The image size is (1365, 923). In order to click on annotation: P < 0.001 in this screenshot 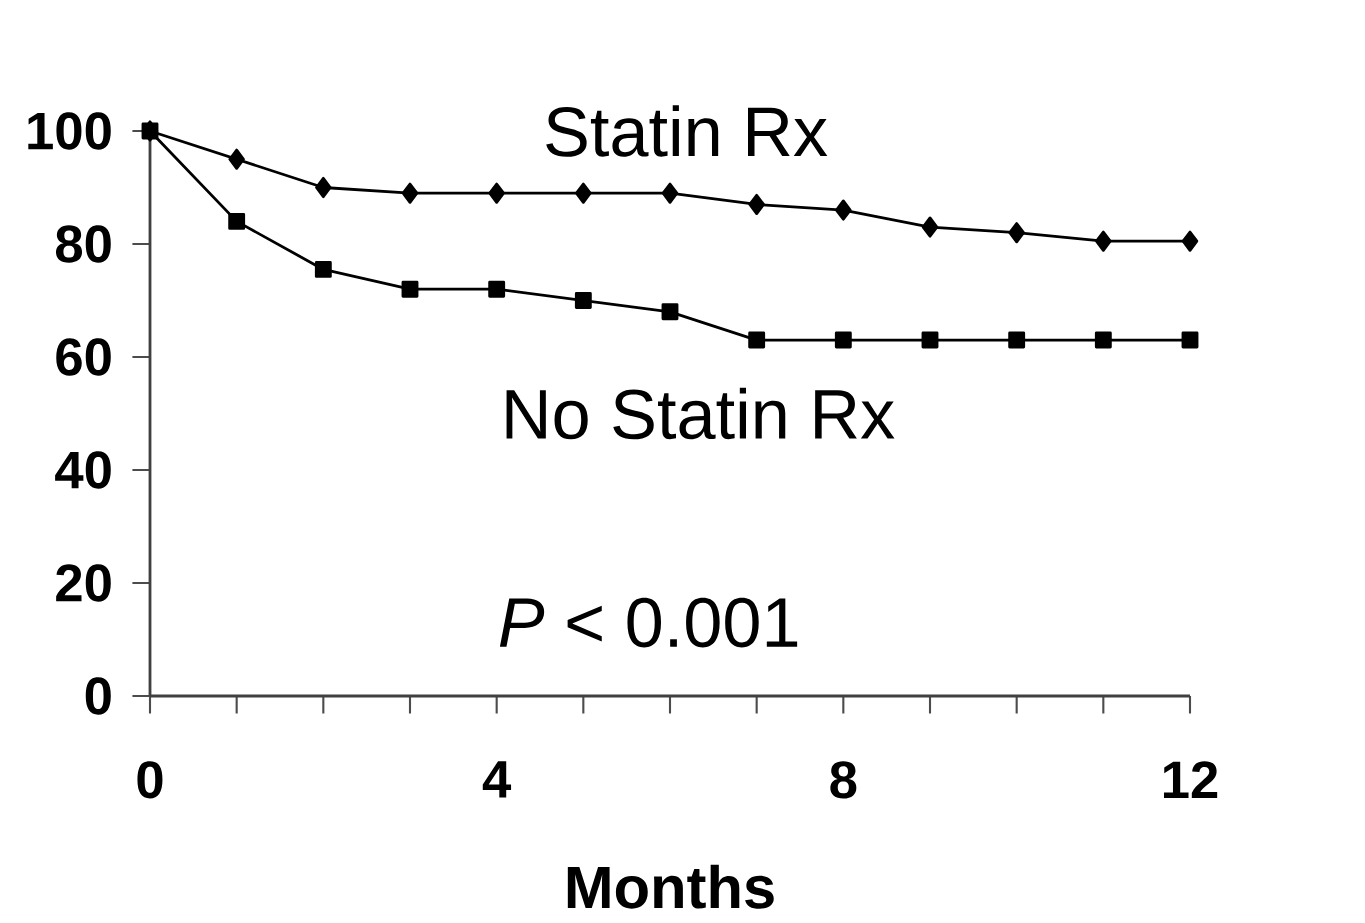, I will do `click(648, 622)`.